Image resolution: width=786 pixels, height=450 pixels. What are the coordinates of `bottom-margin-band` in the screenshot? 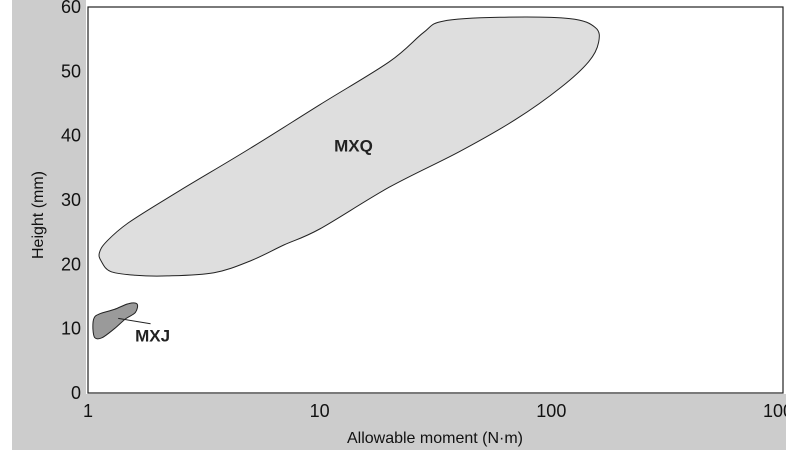 It's located at (399, 422).